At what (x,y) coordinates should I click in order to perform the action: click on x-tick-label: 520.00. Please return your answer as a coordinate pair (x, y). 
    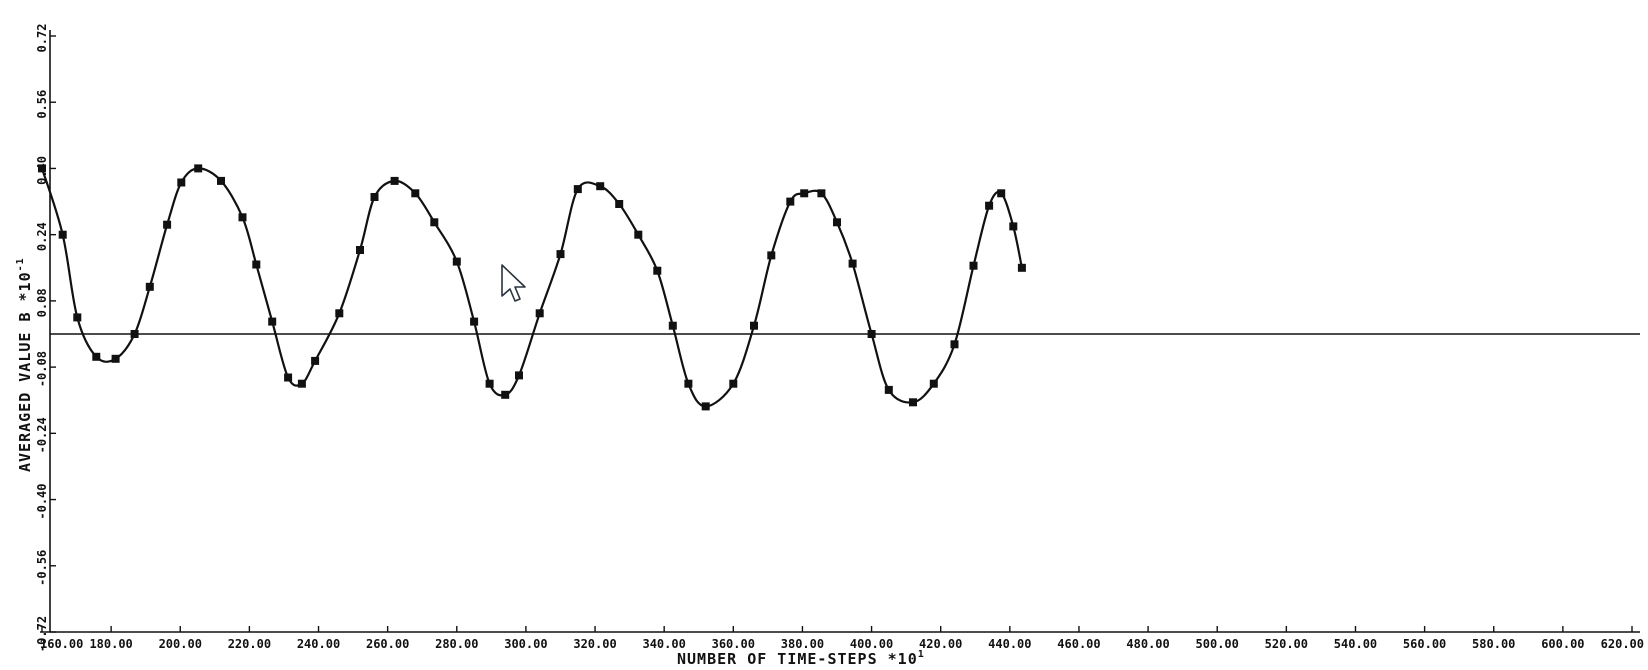
    Looking at the image, I should click on (1286, 644).